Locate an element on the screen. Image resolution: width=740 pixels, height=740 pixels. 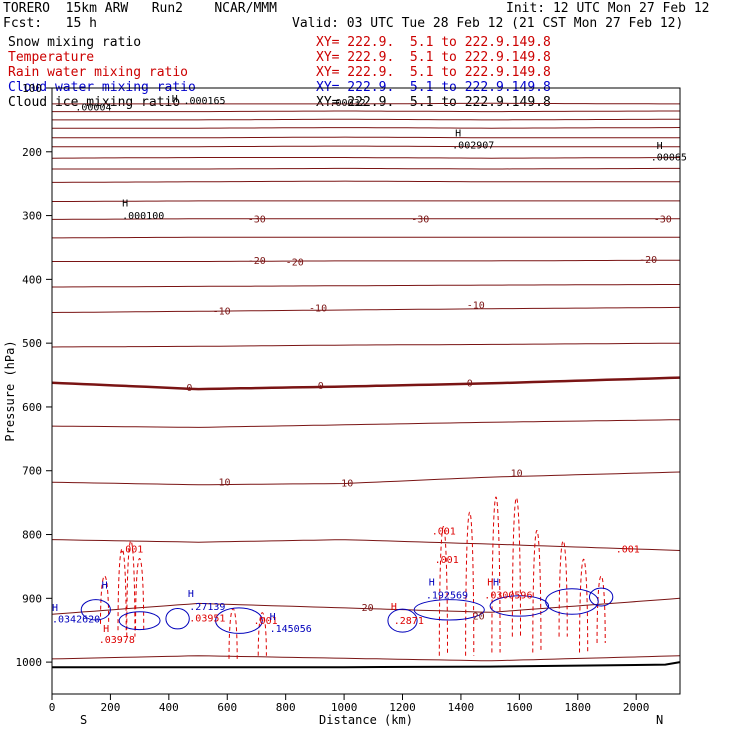
field-name-cloud-ice: Cloud ice mixing ratio is located at coordinates (94, 102).